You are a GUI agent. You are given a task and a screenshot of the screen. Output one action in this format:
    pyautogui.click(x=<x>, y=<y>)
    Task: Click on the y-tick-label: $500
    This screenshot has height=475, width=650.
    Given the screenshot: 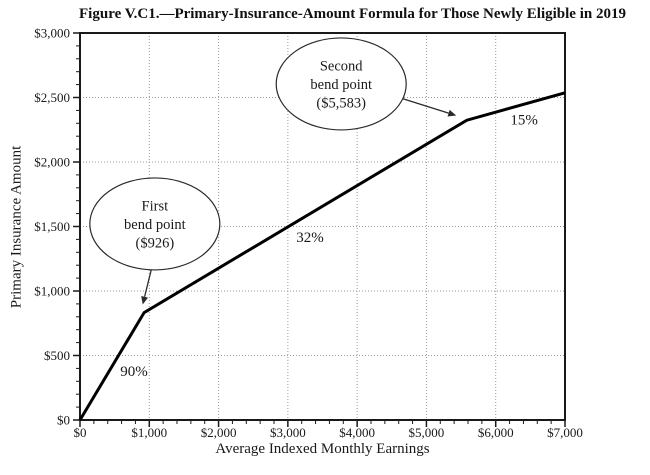 What is the action you would take?
    pyautogui.click(x=57, y=355)
    